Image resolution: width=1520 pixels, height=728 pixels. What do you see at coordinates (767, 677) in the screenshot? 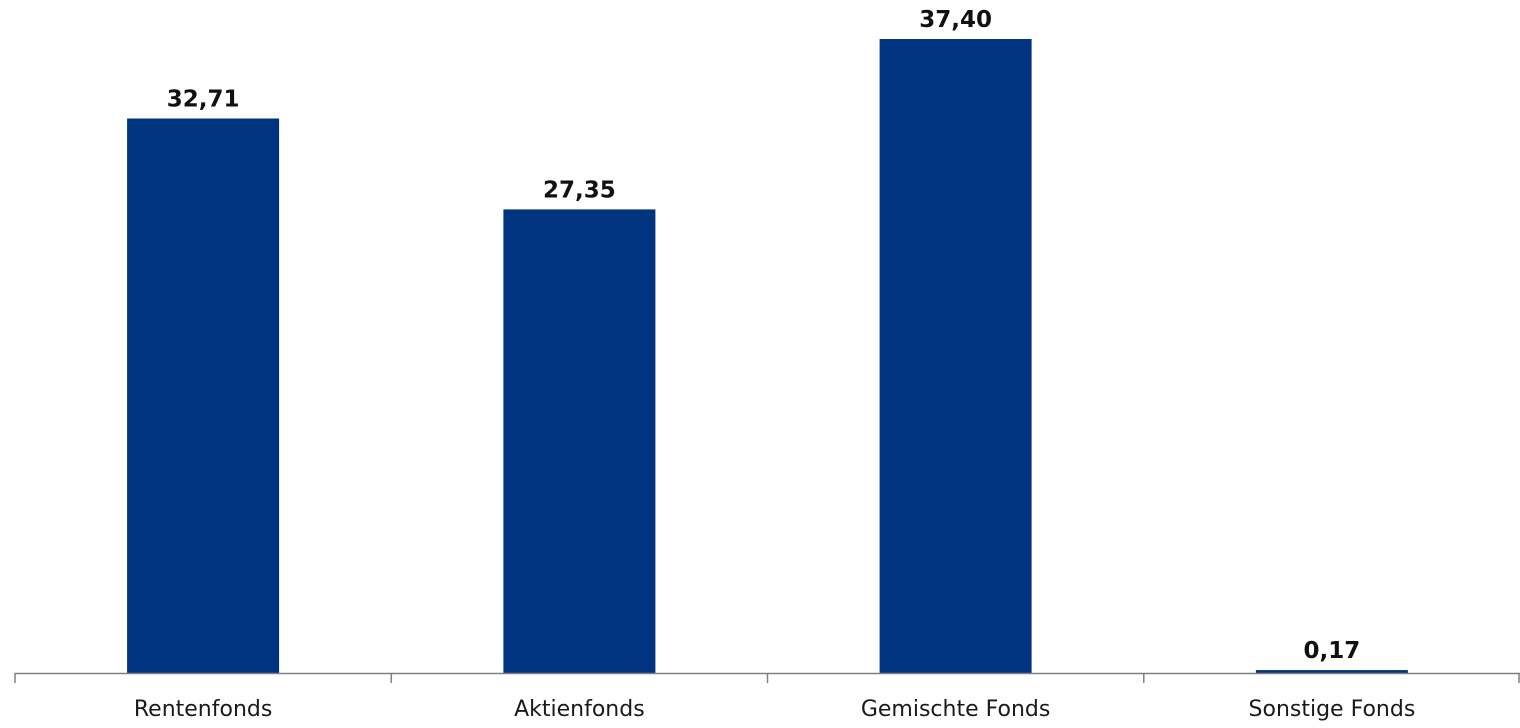
I see `x-axis` at bounding box center [767, 677].